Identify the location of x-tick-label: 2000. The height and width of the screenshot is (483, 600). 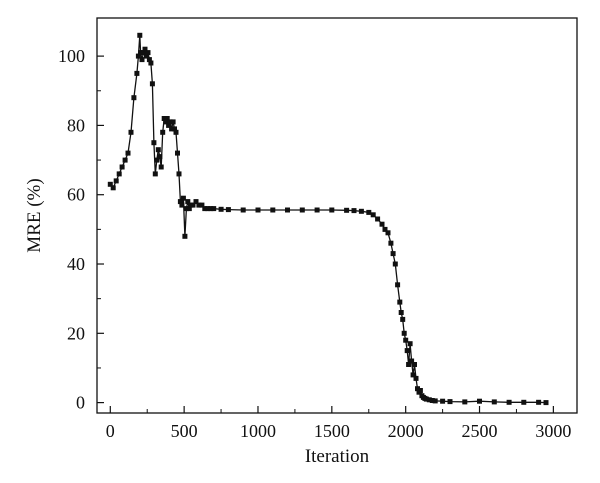
(406, 431).